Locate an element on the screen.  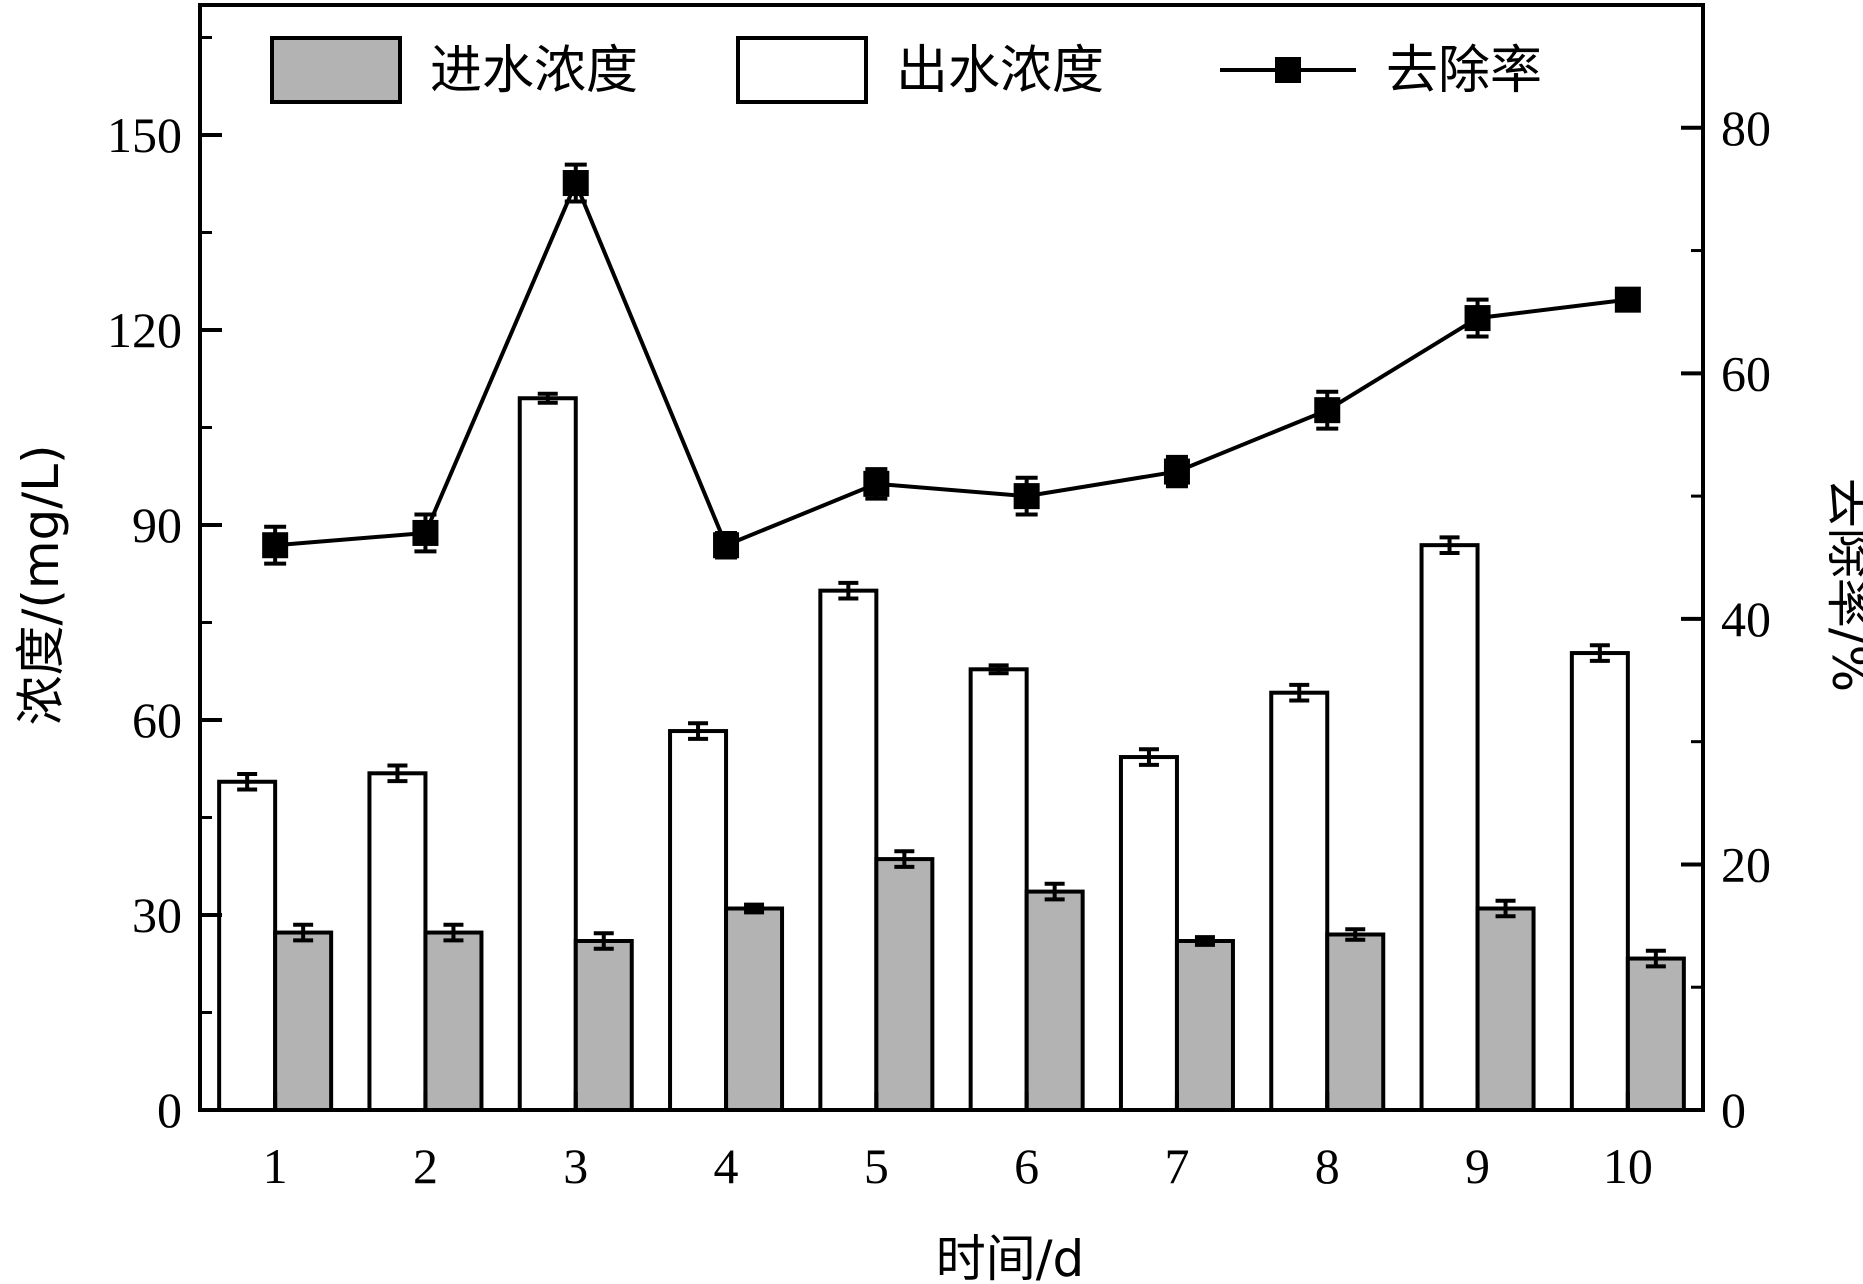
y2-tick-label-40: 40 is located at coordinates (1746, 619).